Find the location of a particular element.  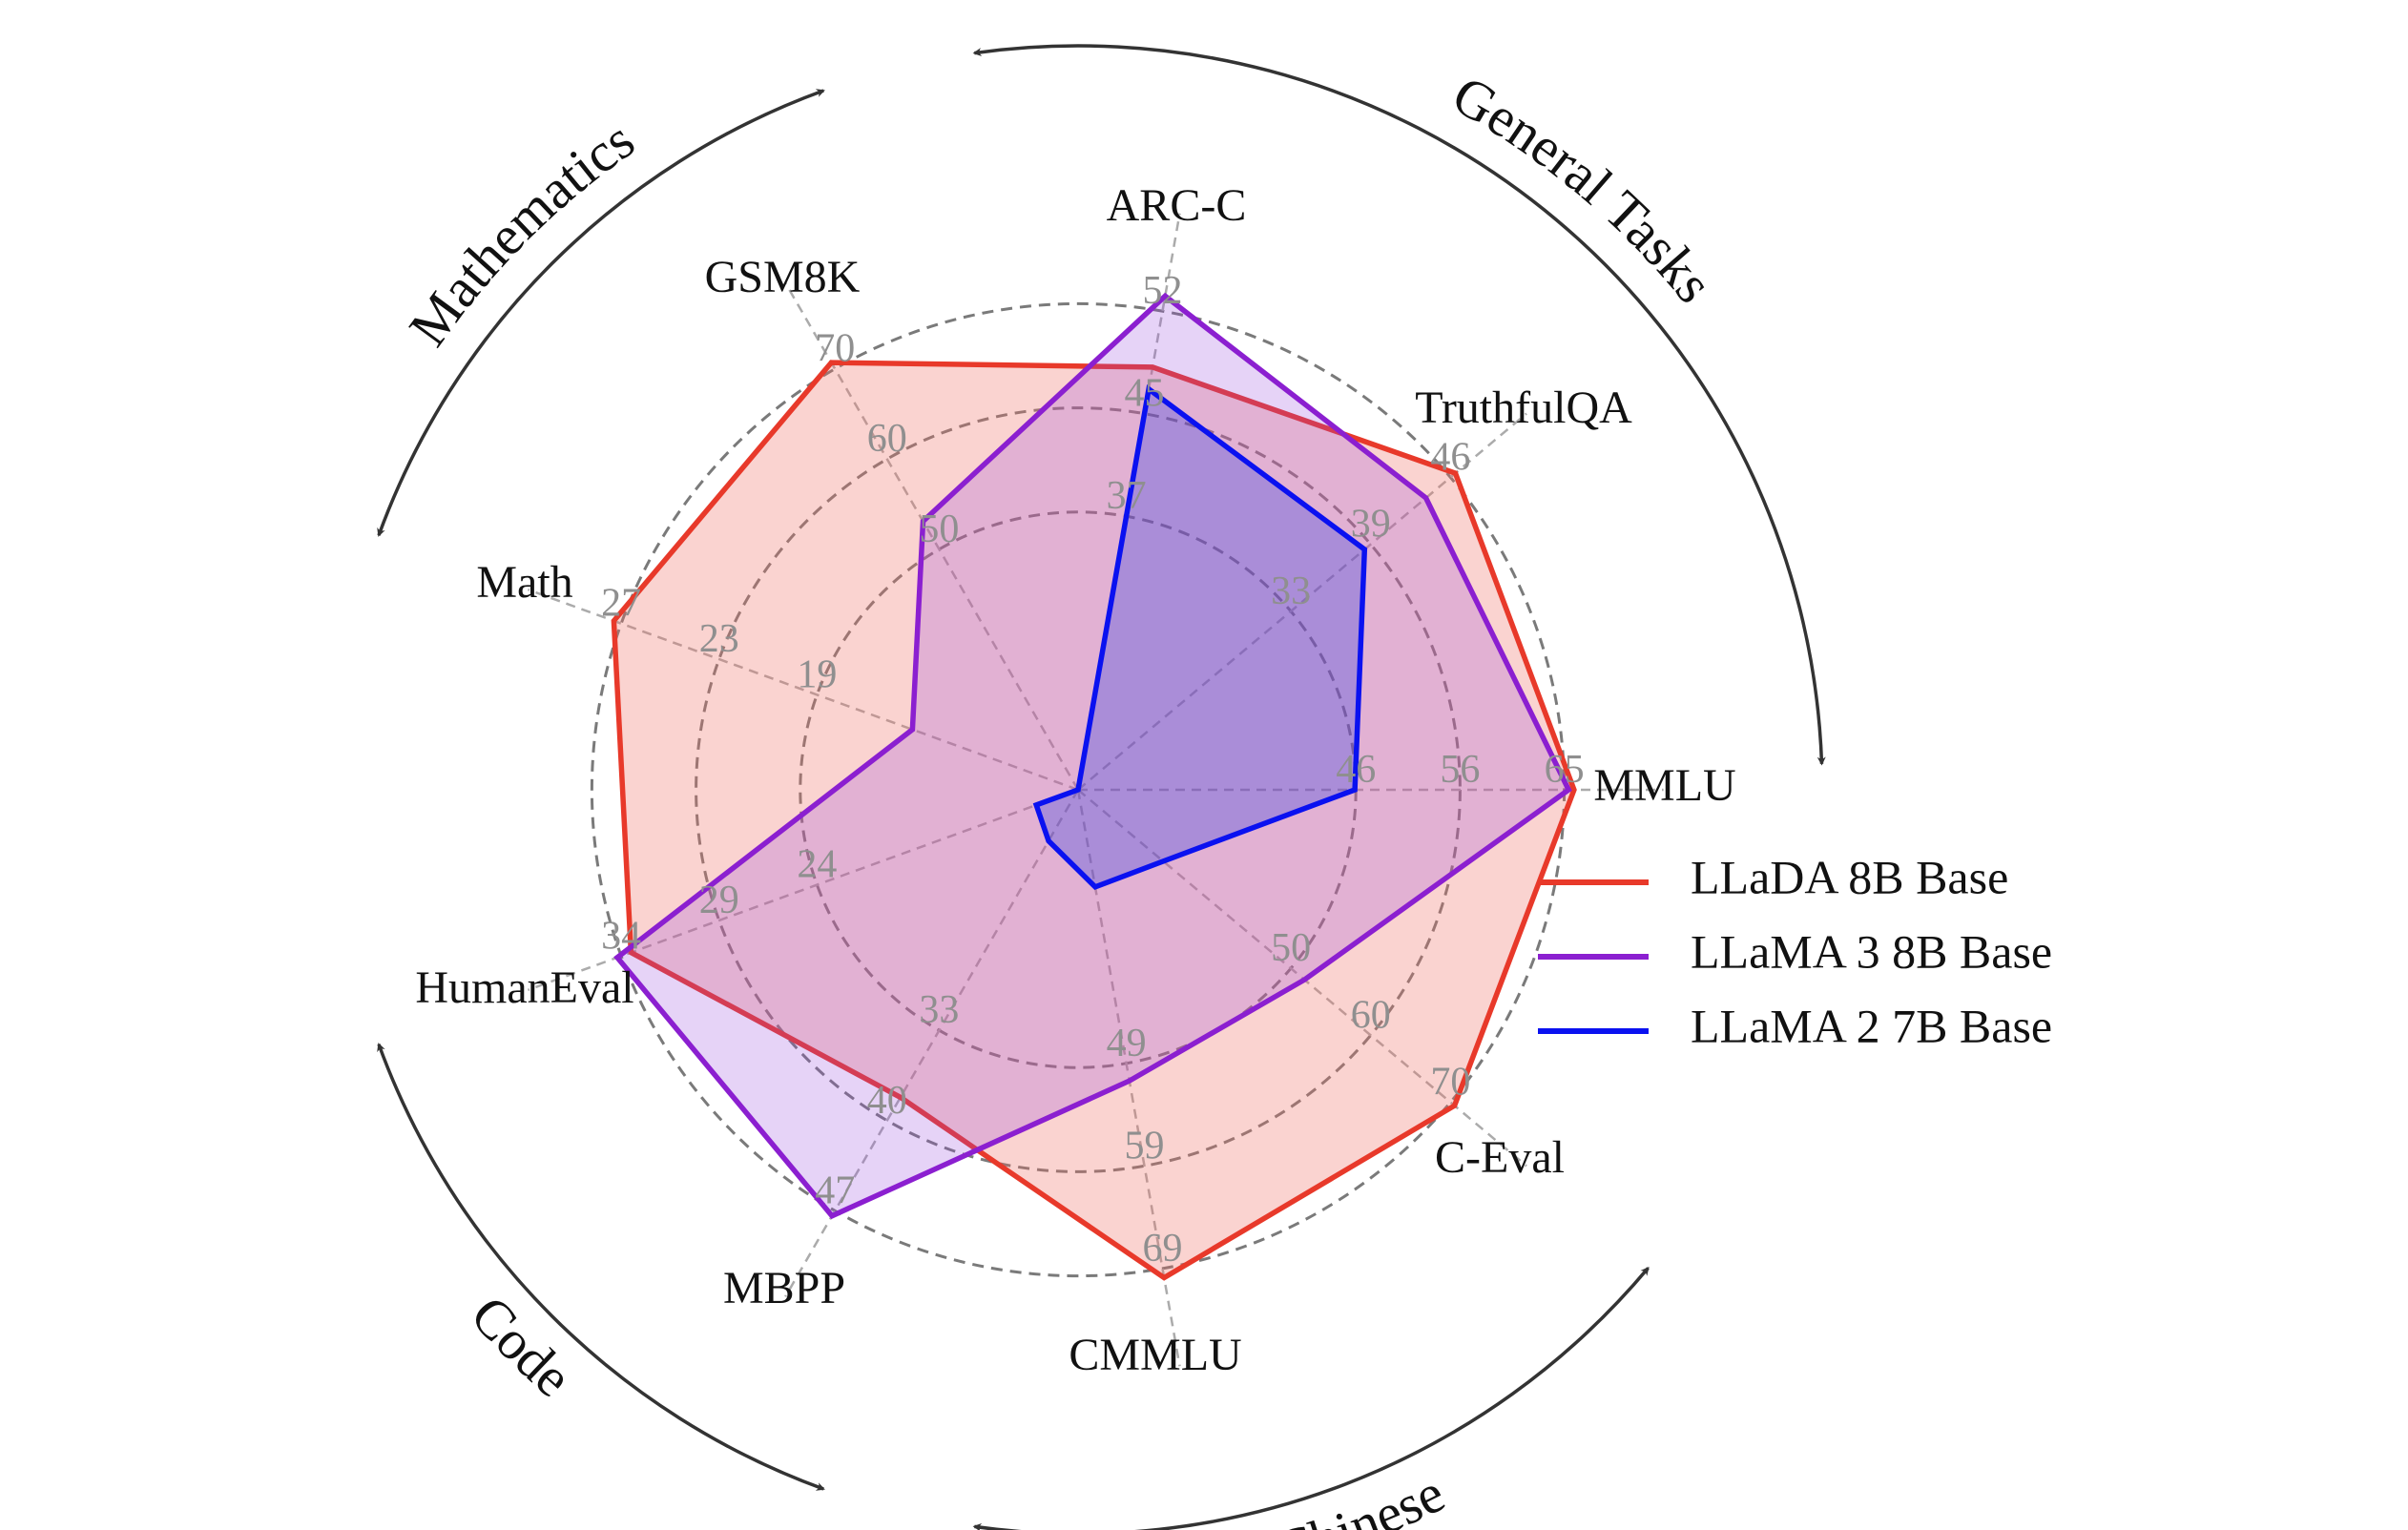

tick-label-math-23: 23 is located at coordinates (719, 639).